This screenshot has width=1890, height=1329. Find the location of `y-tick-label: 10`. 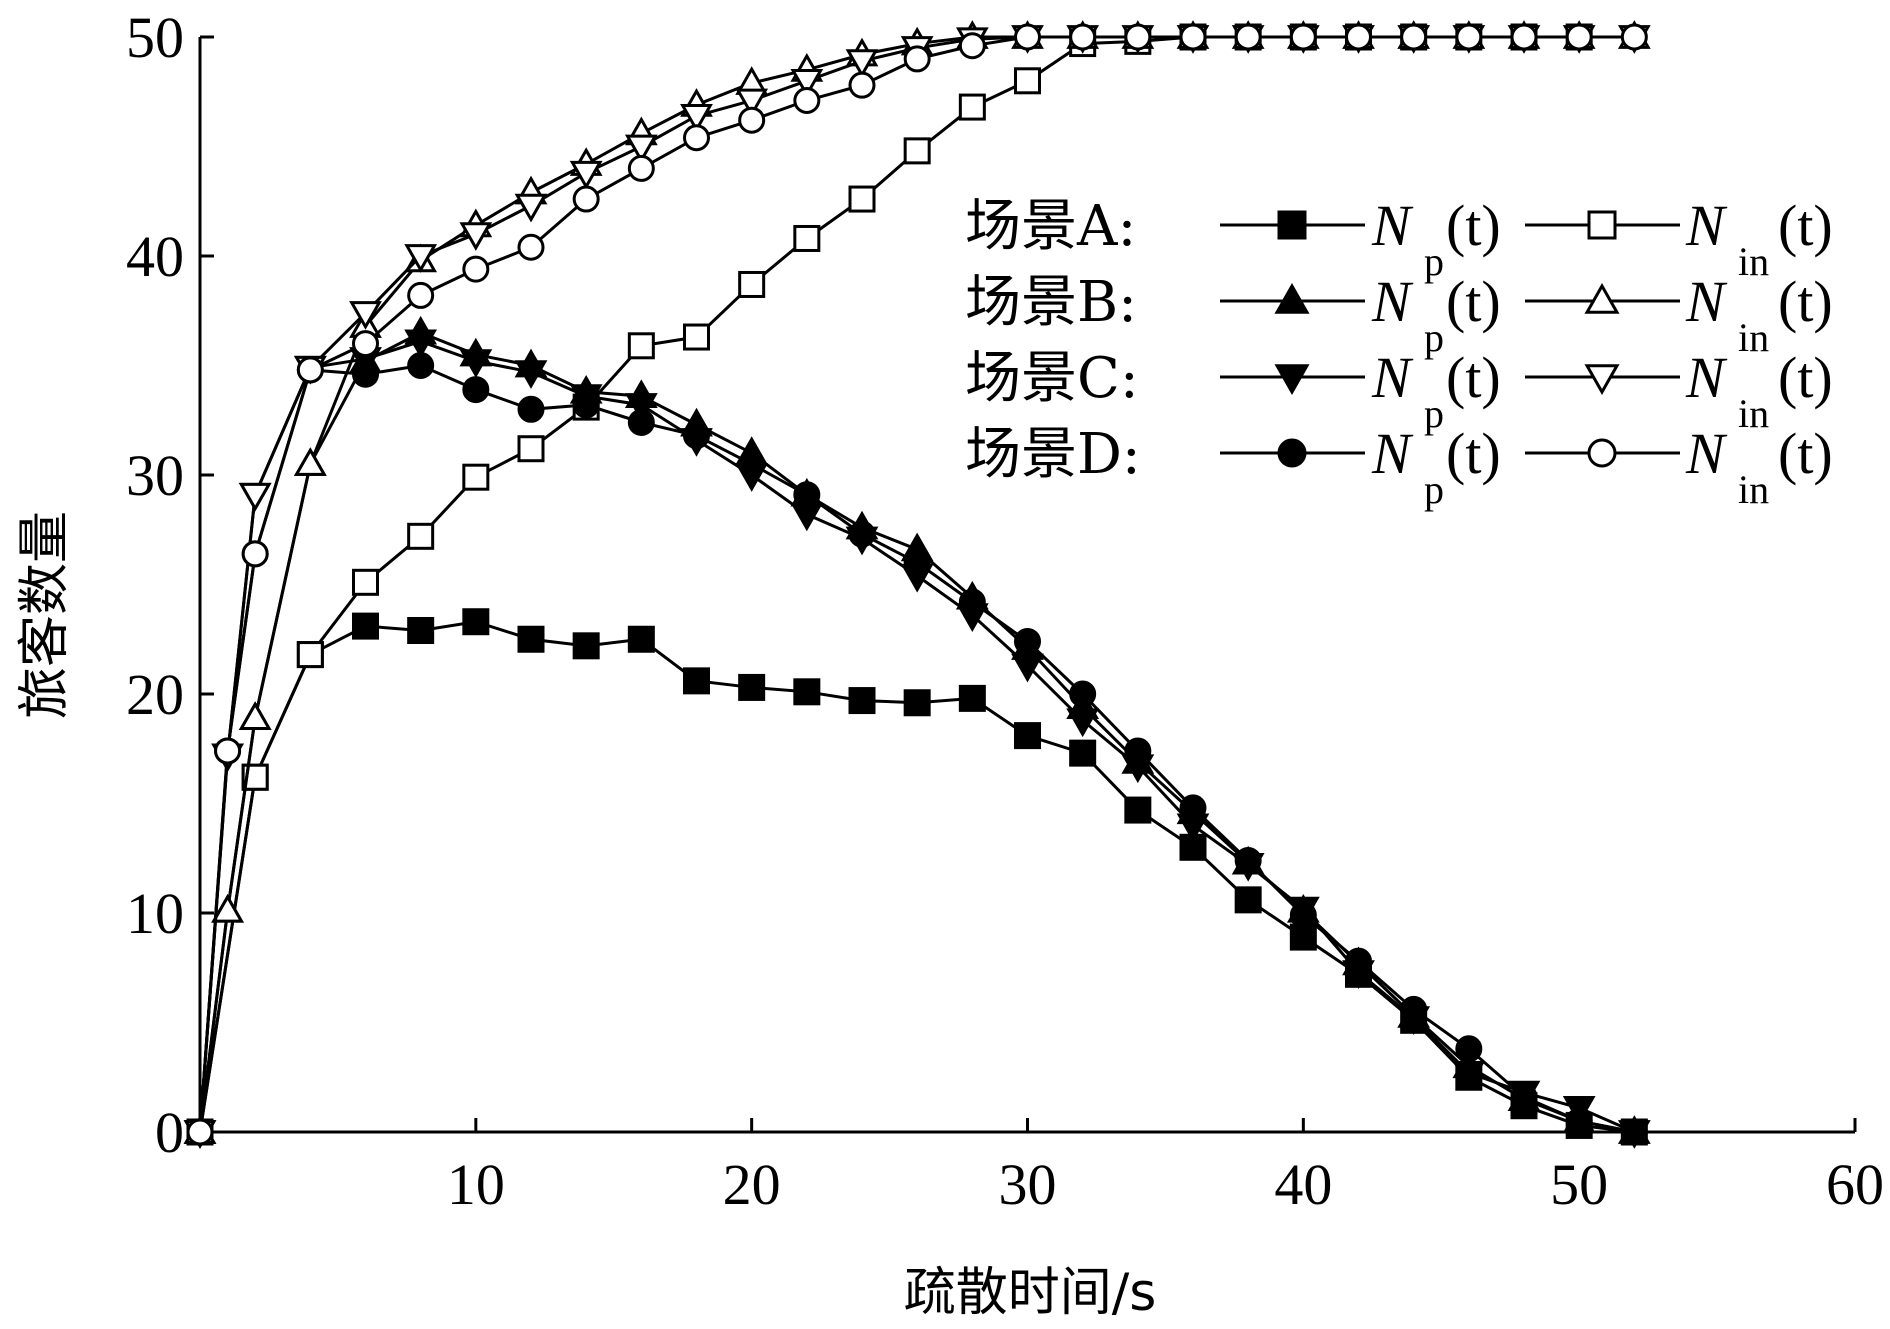

y-tick-label: 10 is located at coordinates (155, 913).